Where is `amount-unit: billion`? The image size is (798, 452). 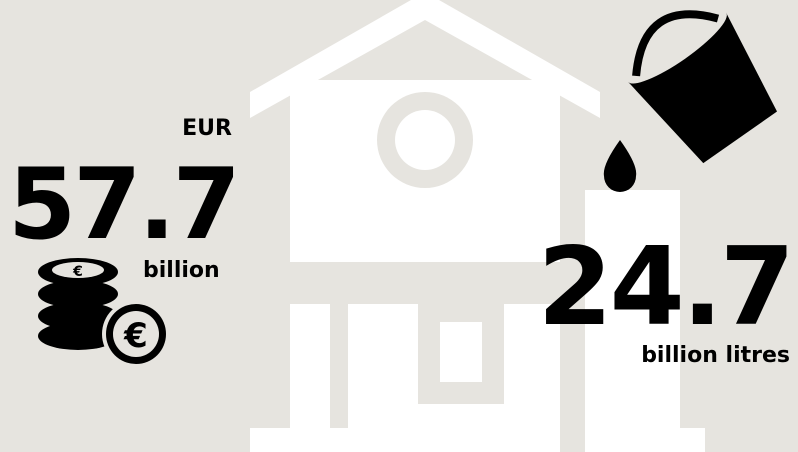
amount-unit: billion is located at coordinates (181, 270).